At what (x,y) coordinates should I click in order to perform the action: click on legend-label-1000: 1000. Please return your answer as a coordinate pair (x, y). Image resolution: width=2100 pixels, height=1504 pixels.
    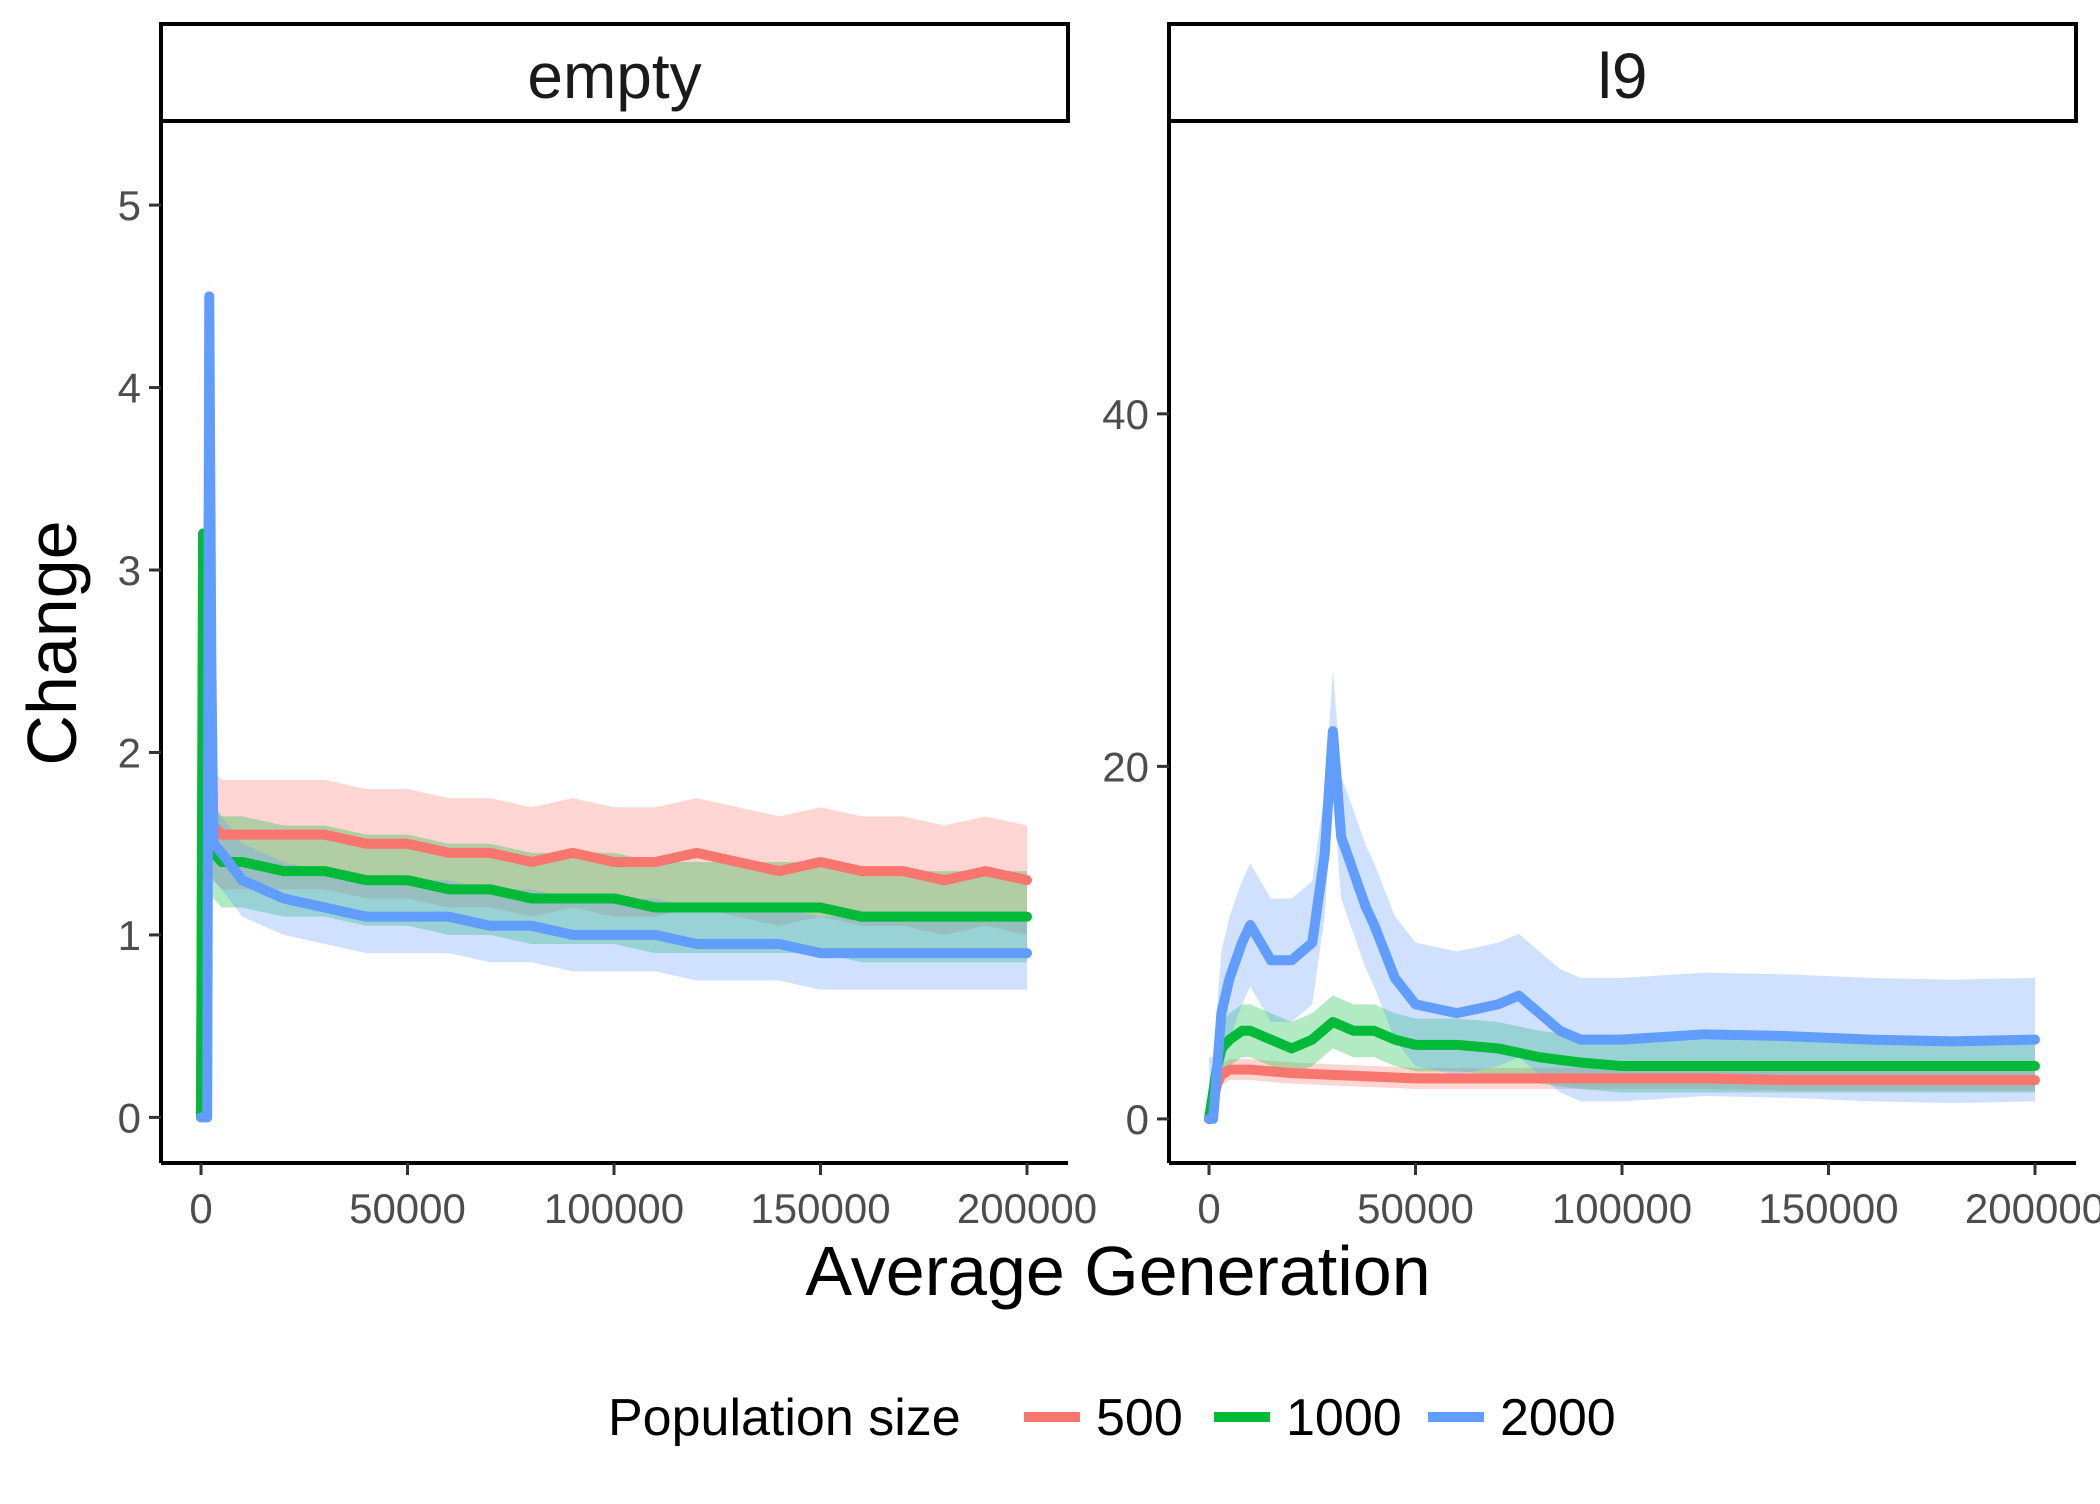
    Looking at the image, I should click on (1344, 1418).